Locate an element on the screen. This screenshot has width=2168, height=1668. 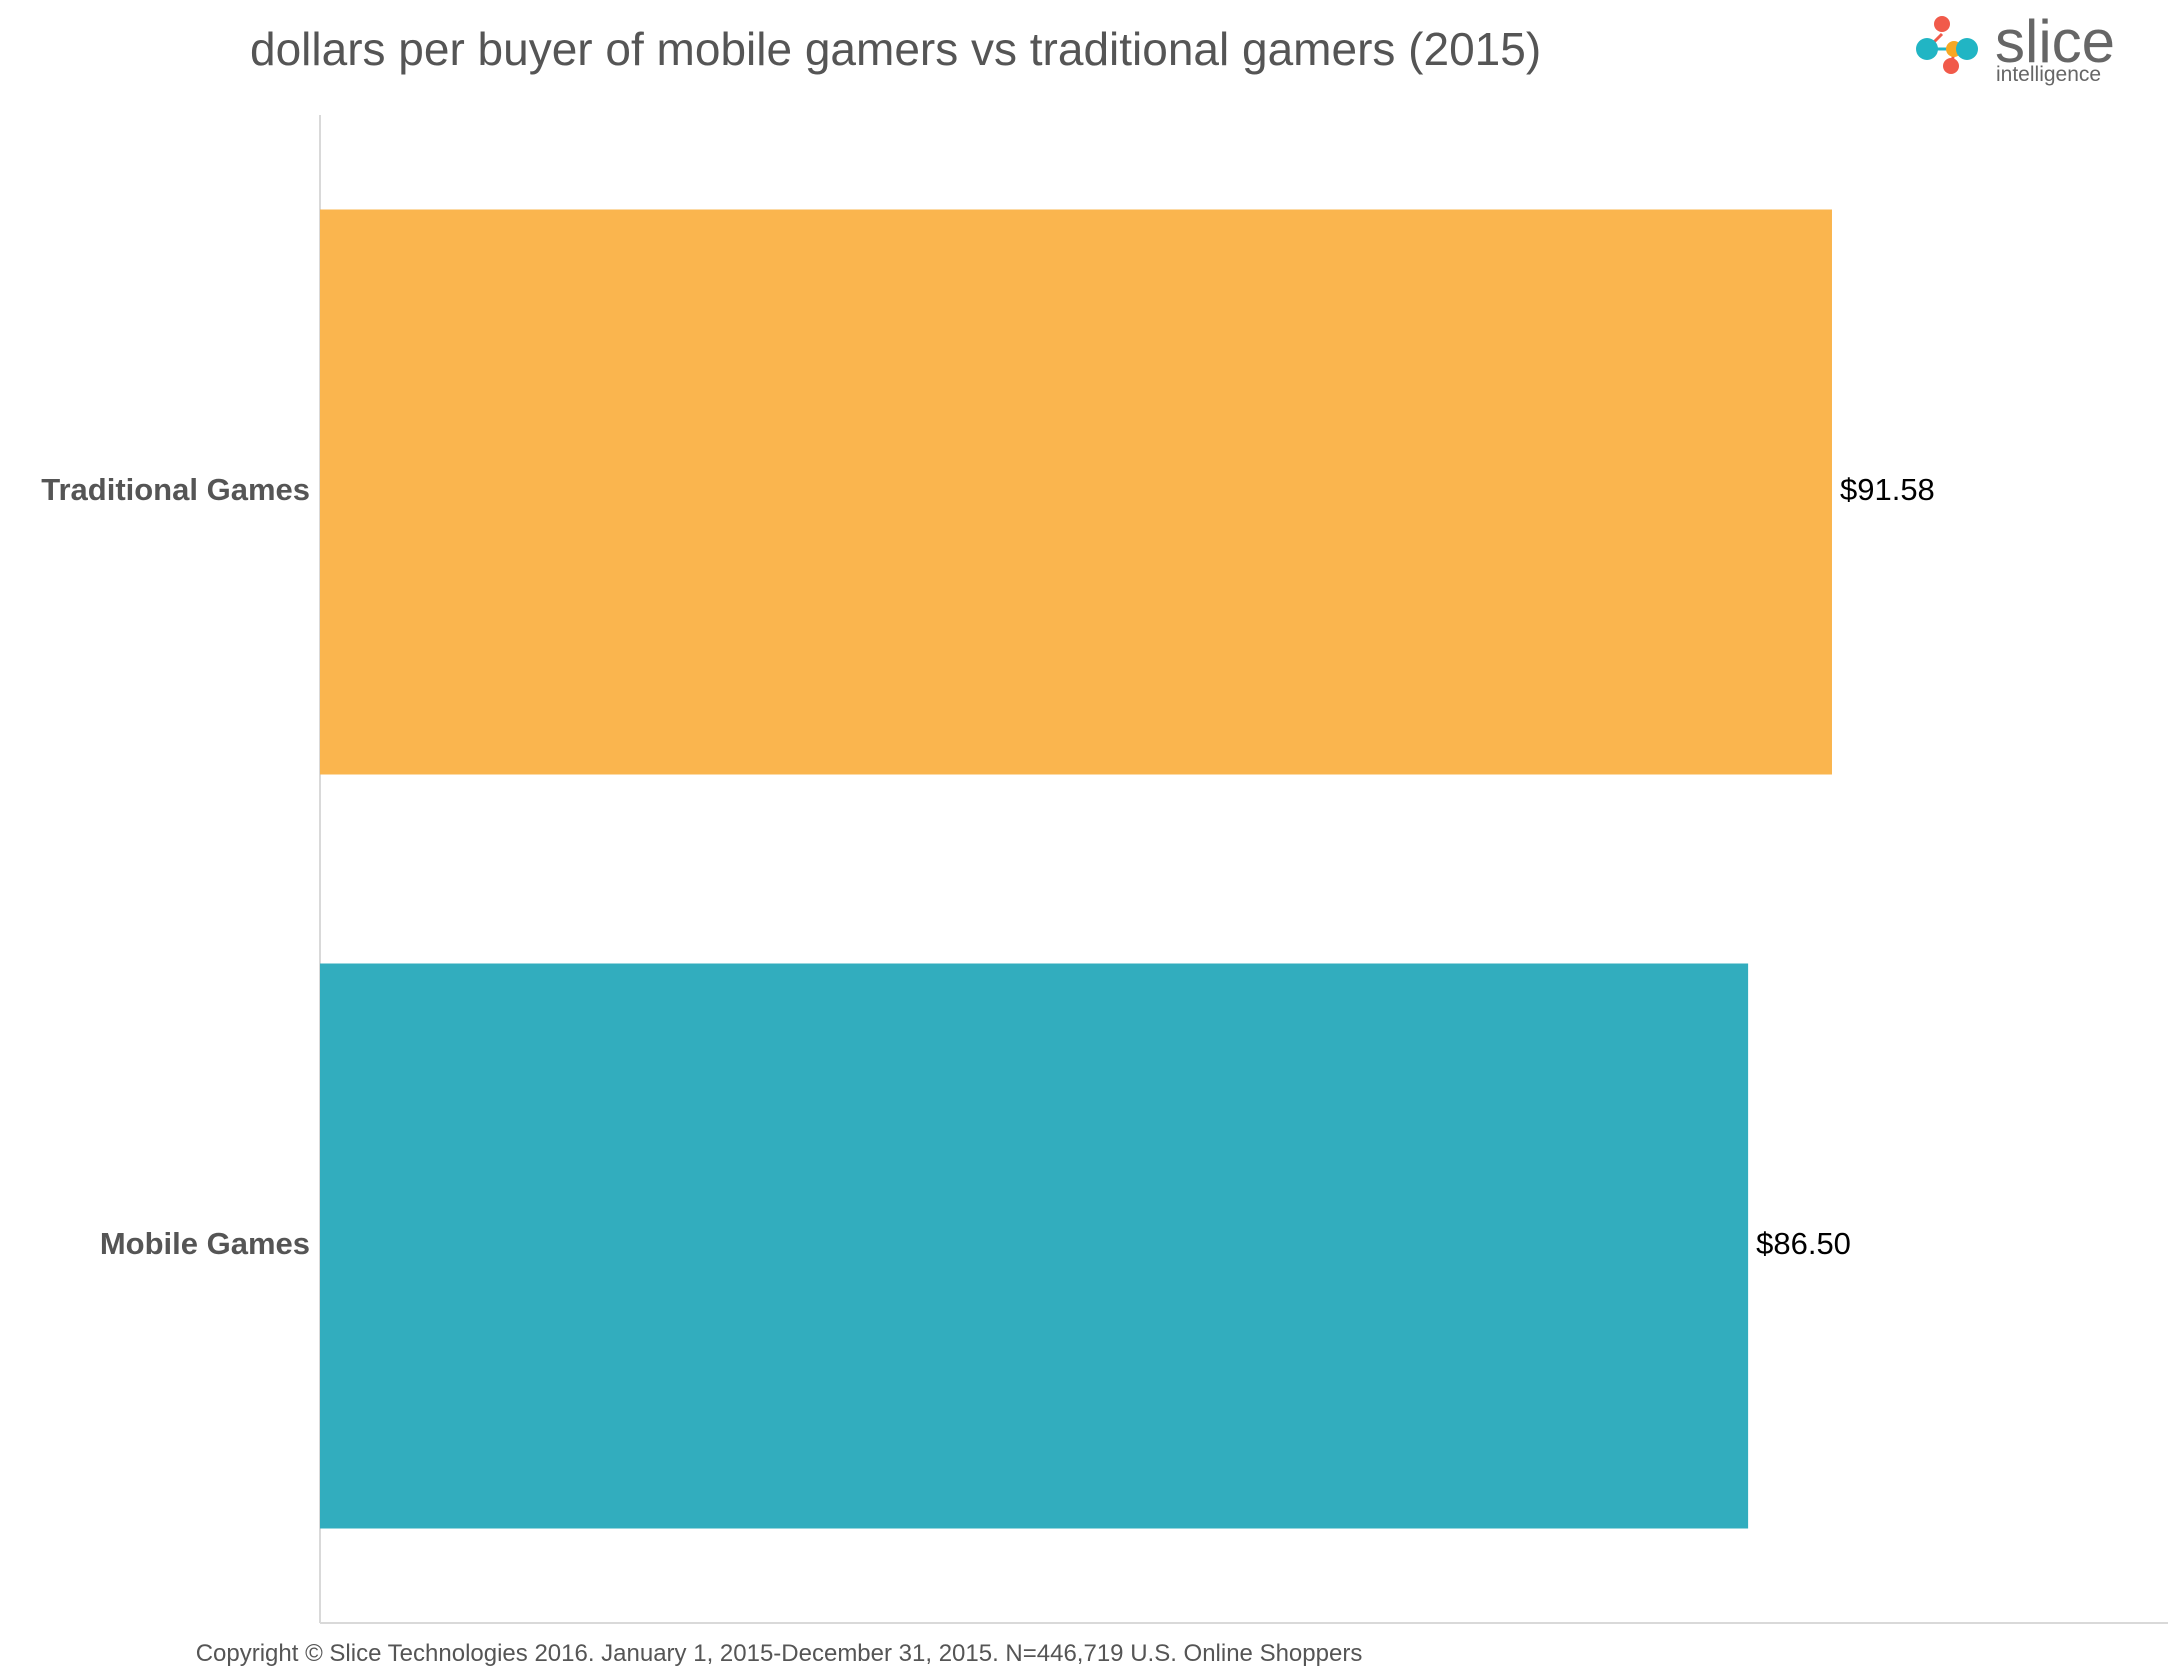
logo-tagline: intelligence is located at coordinates (2048, 74).